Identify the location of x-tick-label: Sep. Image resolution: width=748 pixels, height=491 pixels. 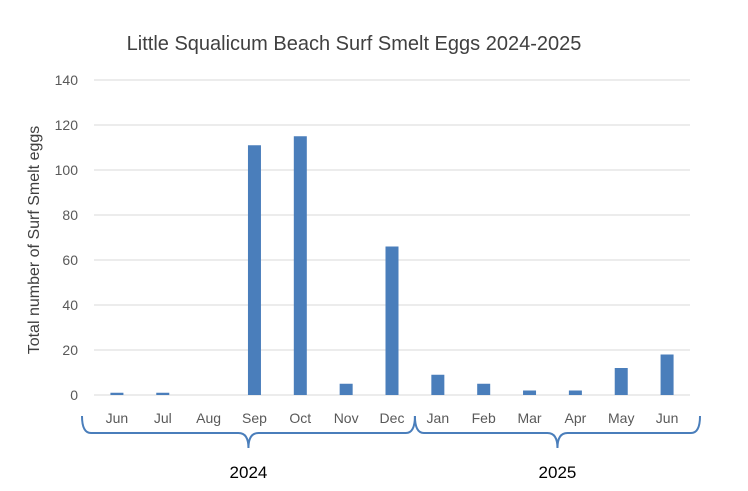
(254, 418).